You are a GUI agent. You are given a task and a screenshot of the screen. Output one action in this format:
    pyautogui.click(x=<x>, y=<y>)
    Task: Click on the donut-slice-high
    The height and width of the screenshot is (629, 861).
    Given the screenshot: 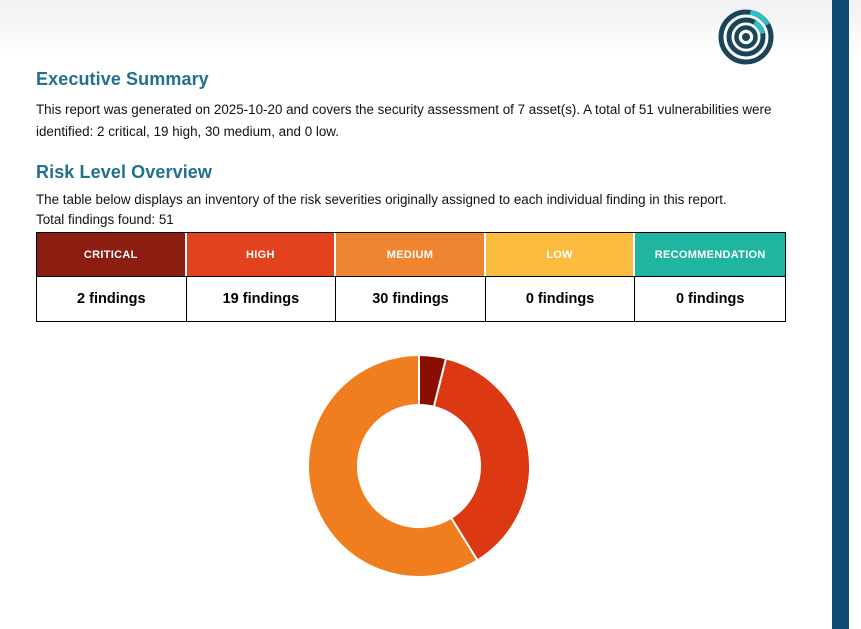 What is the action you would take?
    pyautogui.click(x=481, y=459)
    